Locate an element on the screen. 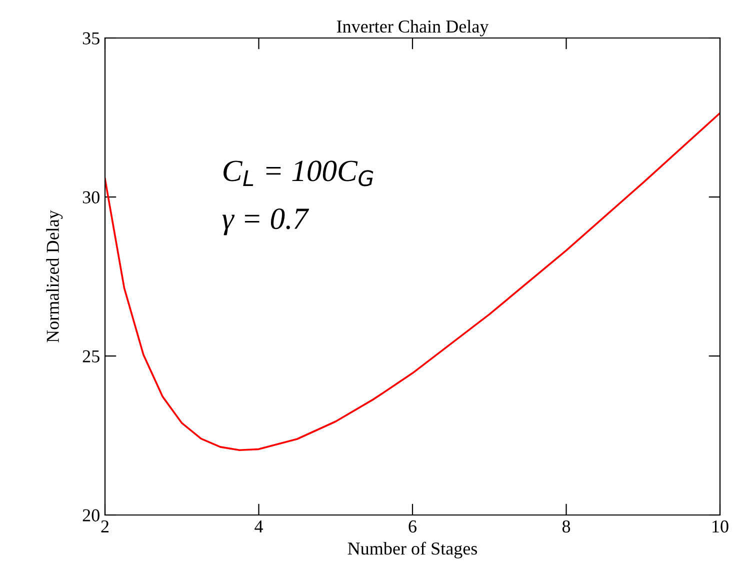 This screenshot has width=738, height=574. y-tick-label: 25 is located at coordinates (91, 356).